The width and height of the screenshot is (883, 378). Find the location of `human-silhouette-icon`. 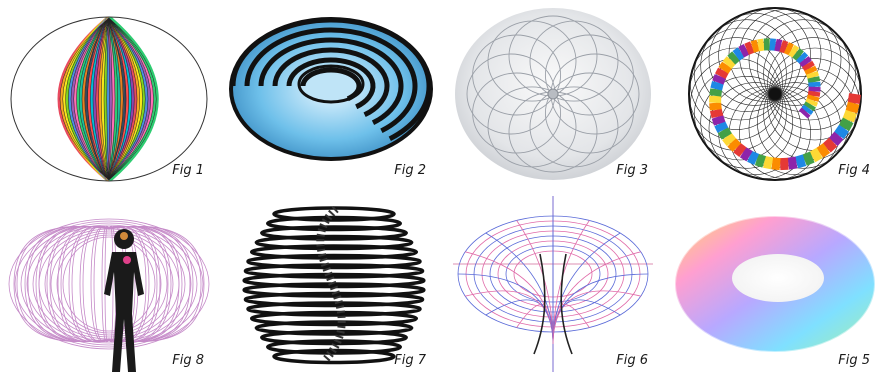

human-silhouette-icon is located at coordinates (124, 300).